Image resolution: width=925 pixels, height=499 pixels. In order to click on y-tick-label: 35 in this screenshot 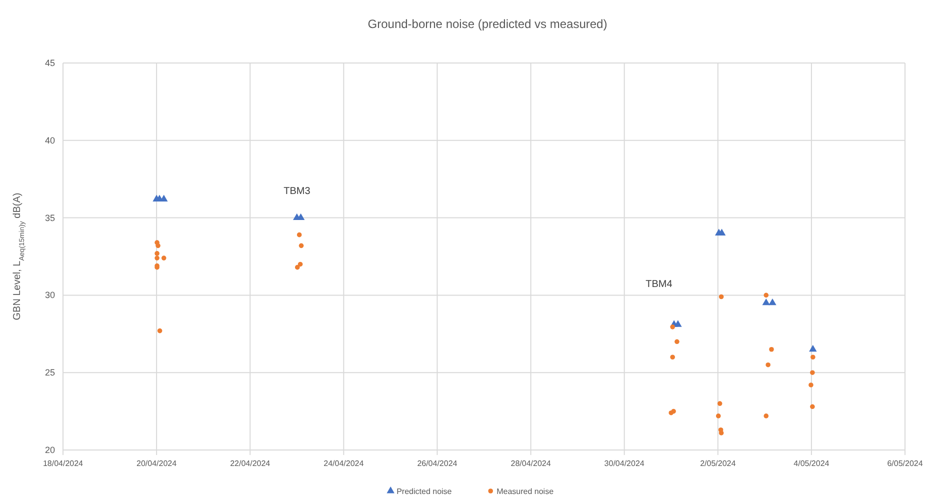, I will do `click(49, 217)`.